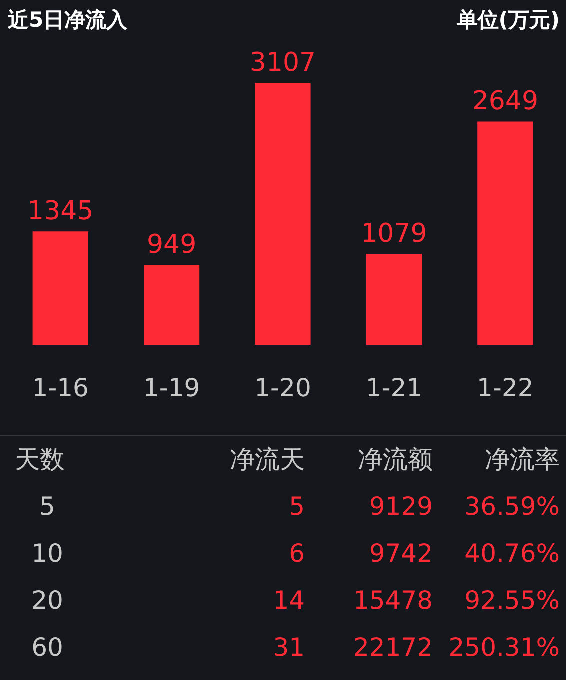  I want to click on text: 10, so click(48, 553).